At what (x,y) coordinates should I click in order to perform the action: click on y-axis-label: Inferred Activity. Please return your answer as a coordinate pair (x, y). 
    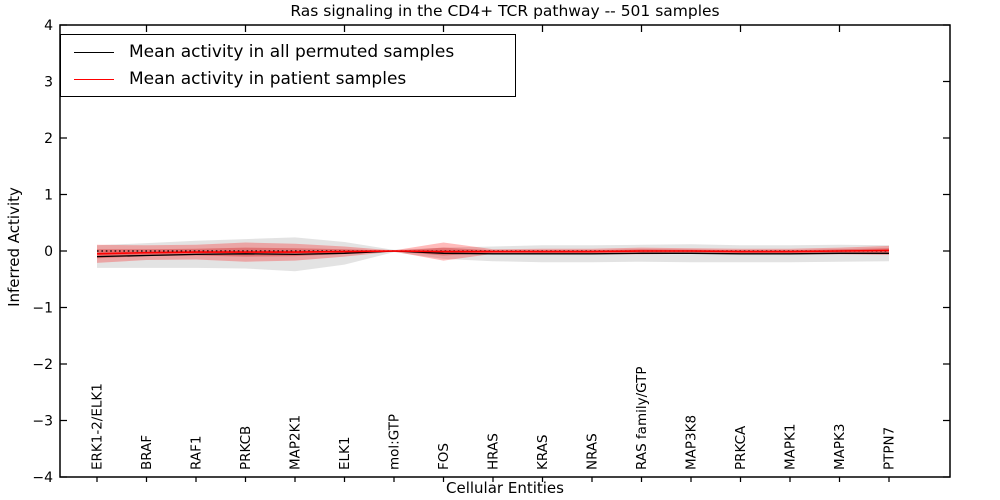
    Looking at the image, I should click on (14, 247).